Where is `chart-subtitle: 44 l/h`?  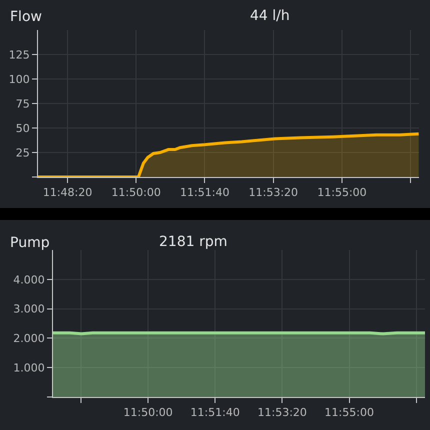 chart-subtitle: 44 l/h is located at coordinates (270, 16).